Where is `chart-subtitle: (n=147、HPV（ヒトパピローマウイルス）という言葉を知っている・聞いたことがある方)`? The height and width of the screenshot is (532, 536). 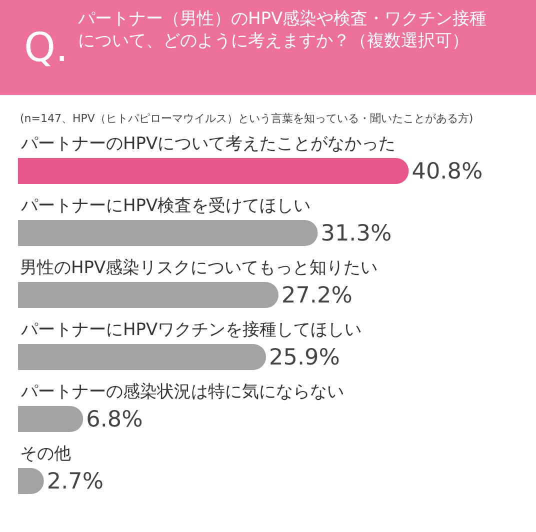
chart-subtitle: (n=147、HPV（ヒトパピローマウイルス）という言葉を知っている・聞いたことがある方) is located at coordinates (247, 118).